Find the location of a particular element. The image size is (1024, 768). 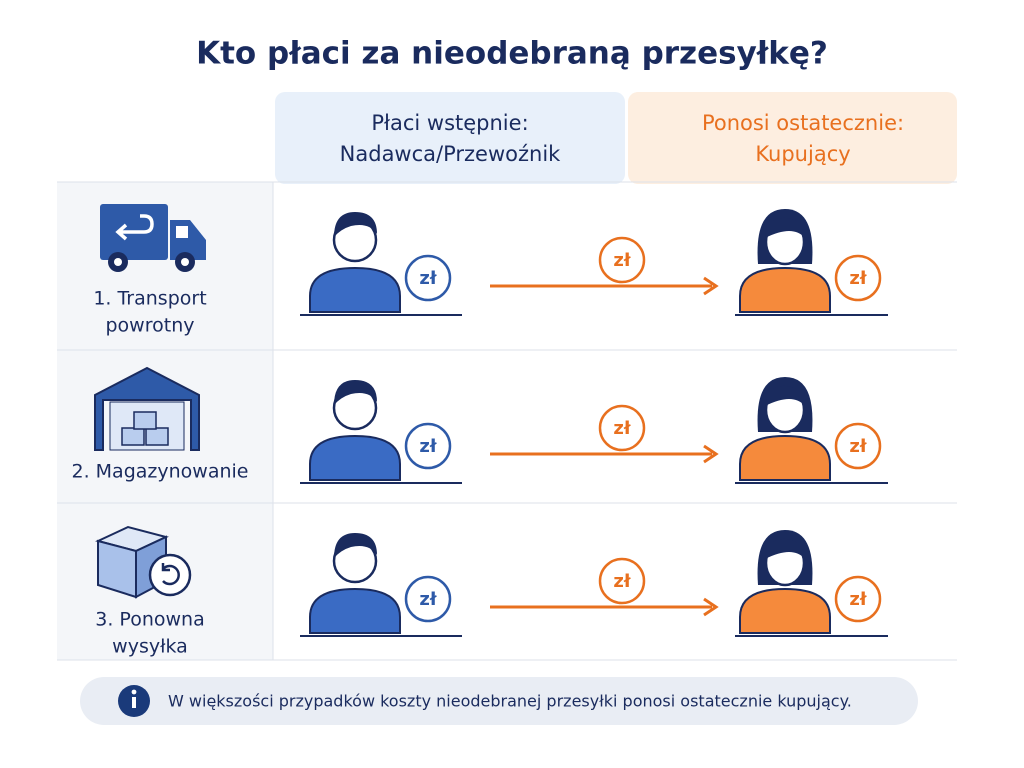

warehouse-roof is located at coordinates (147, 408).